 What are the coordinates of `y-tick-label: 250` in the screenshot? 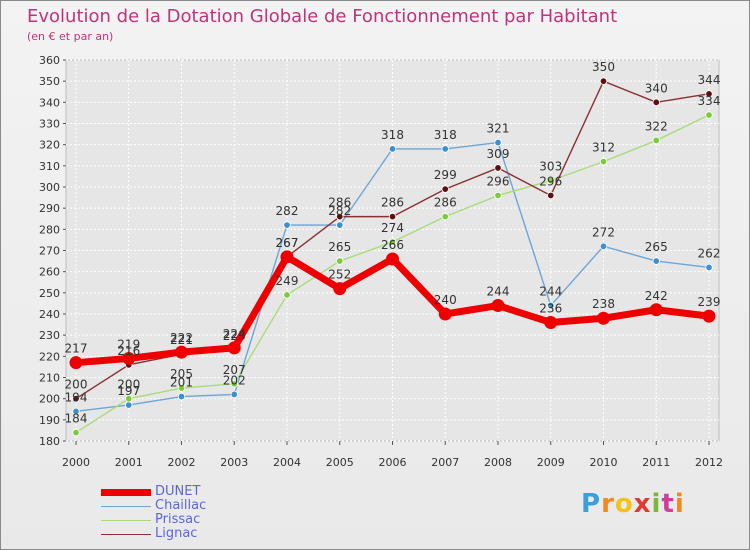 It's located at (49, 293).